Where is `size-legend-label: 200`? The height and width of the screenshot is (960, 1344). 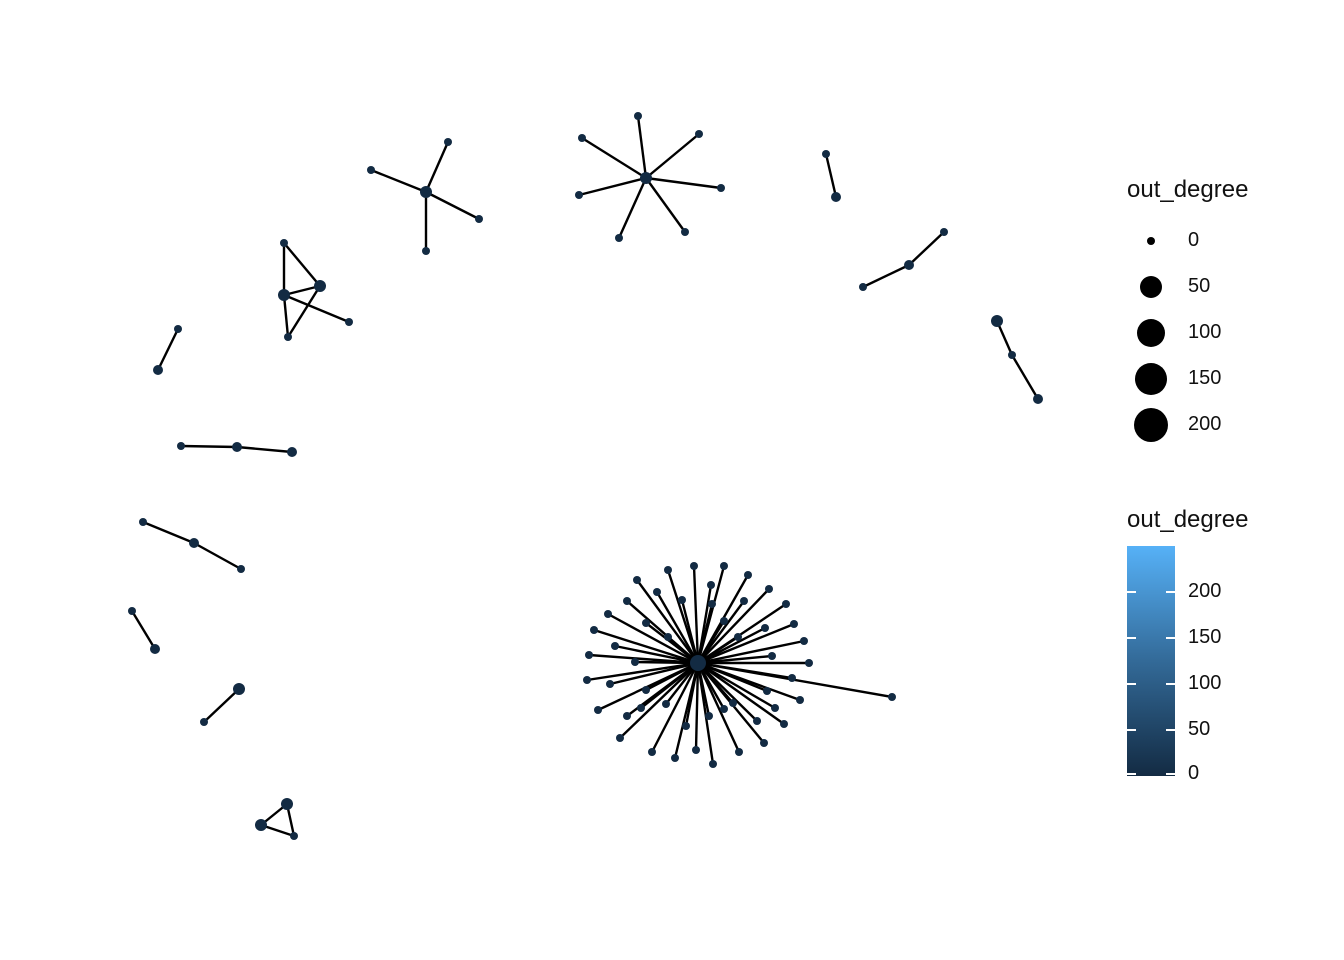 size-legend-label: 200 is located at coordinates (1205, 424).